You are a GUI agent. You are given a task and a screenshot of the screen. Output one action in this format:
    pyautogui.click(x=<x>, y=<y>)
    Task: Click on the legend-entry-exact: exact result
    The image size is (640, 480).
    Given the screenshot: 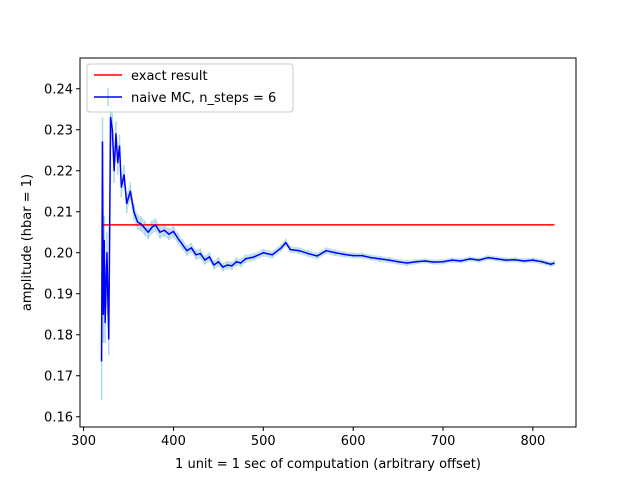 What is the action you would take?
    pyautogui.click(x=169, y=76)
    